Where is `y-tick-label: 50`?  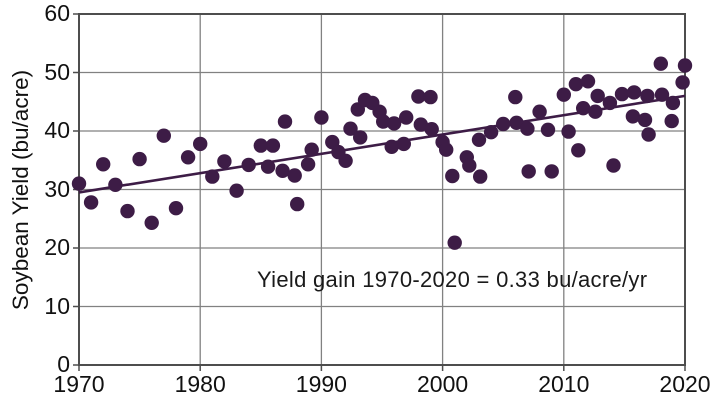
y-tick-label: 50 is located at coordinates (57, 71).